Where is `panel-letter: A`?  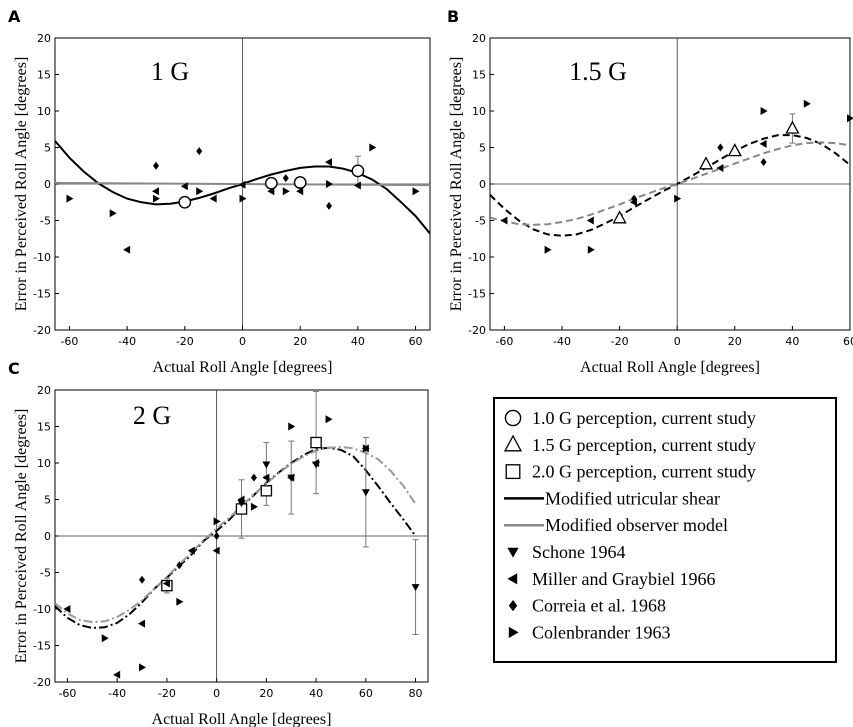 panel-letter: A is located at coordinates (14, 16).